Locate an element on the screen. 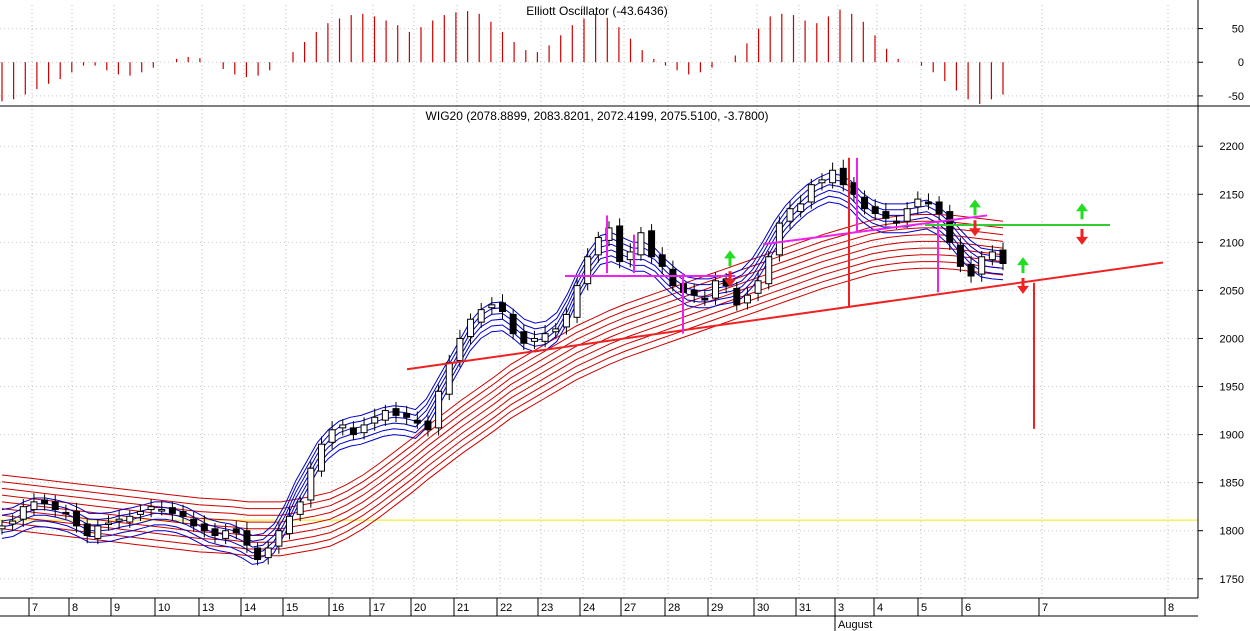  x-tick-label: 14 is located at coordinates (250, 608).